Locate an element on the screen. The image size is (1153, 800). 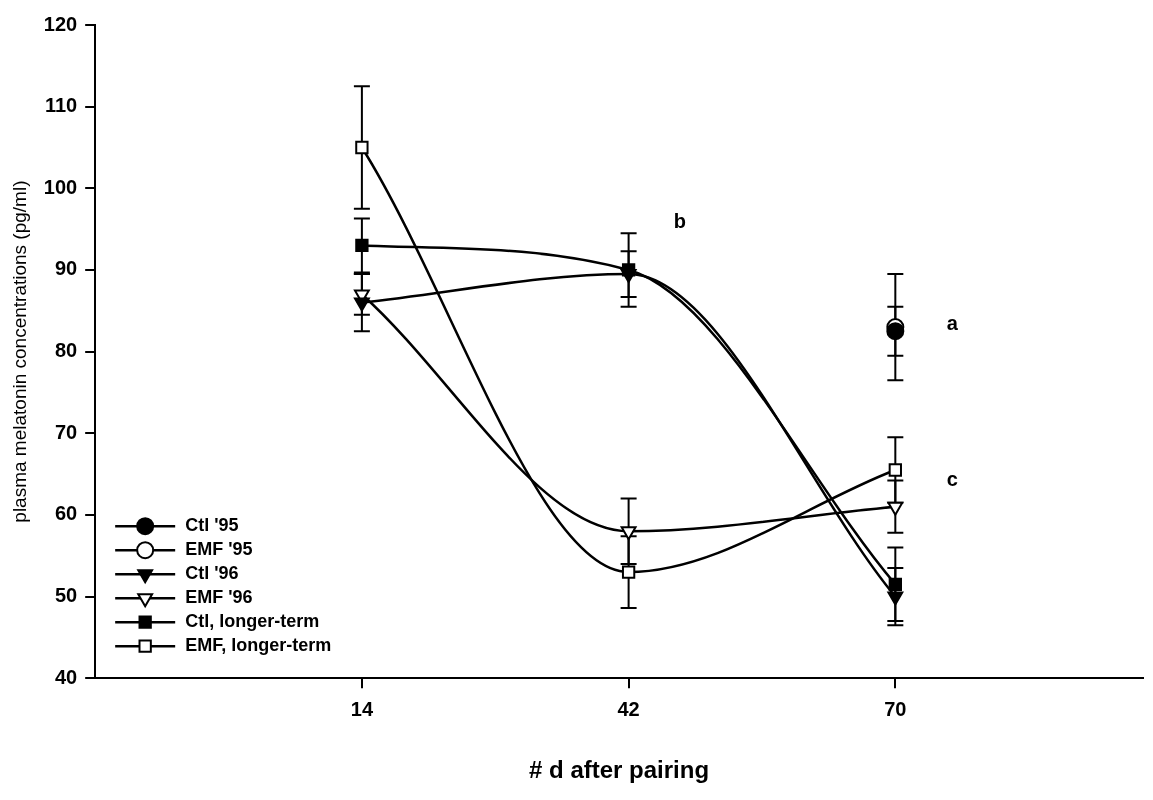
y-tick-label: 120 is located at coordinates (60, 23).